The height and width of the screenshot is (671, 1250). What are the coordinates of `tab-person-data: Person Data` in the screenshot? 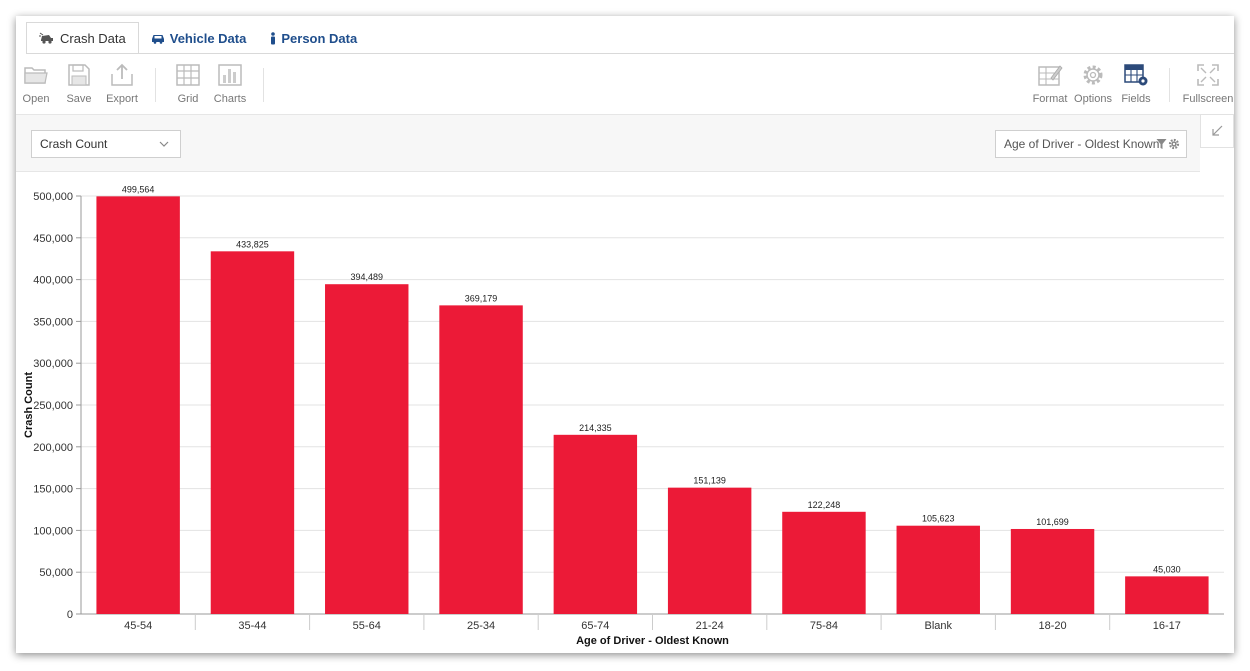 It's located at (313, 38).